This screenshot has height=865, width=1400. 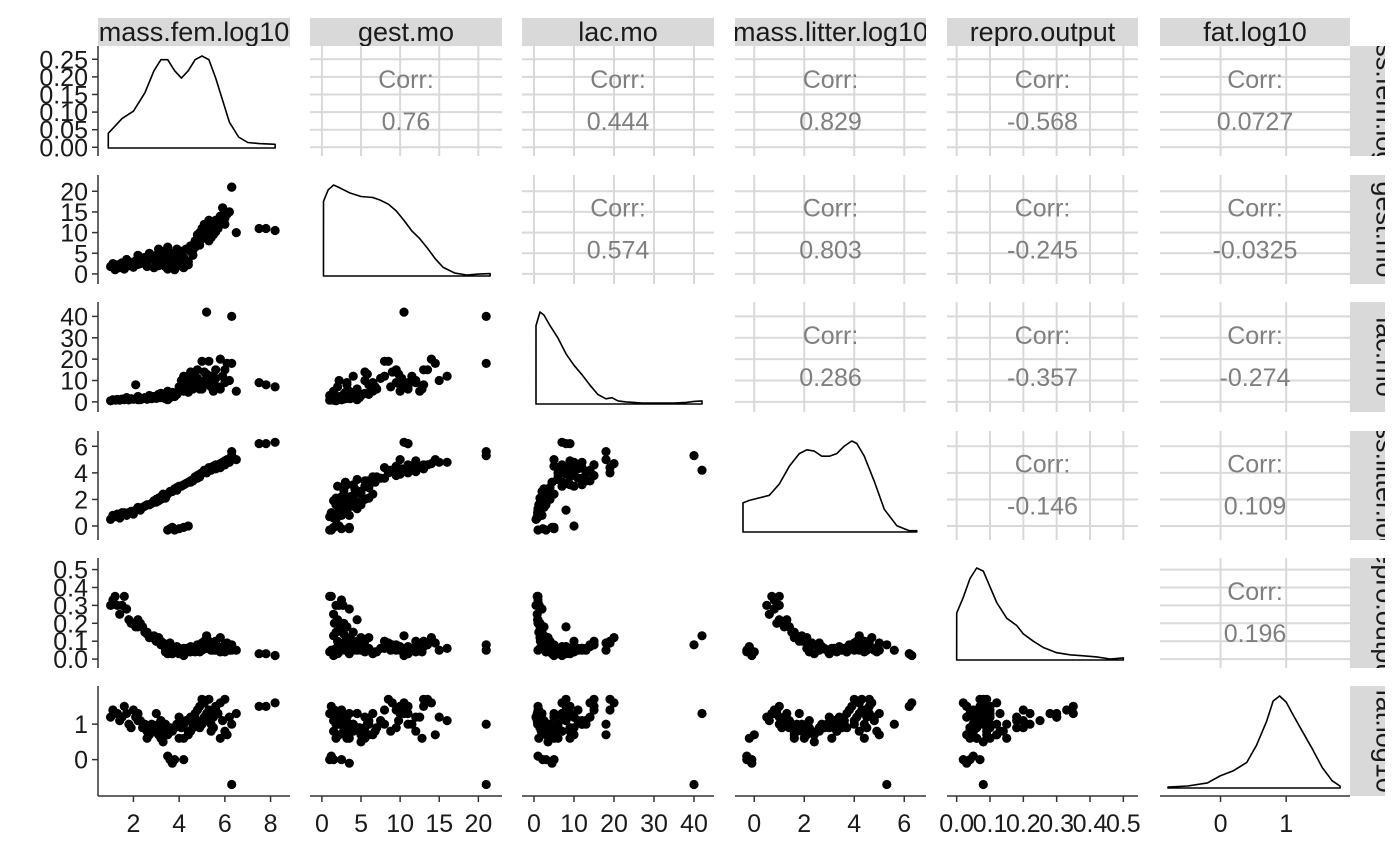 What do you see at coordinates (830, 251) in the screenshot?
I see `corr-value: 0.803` at bounding box center [830, 251].